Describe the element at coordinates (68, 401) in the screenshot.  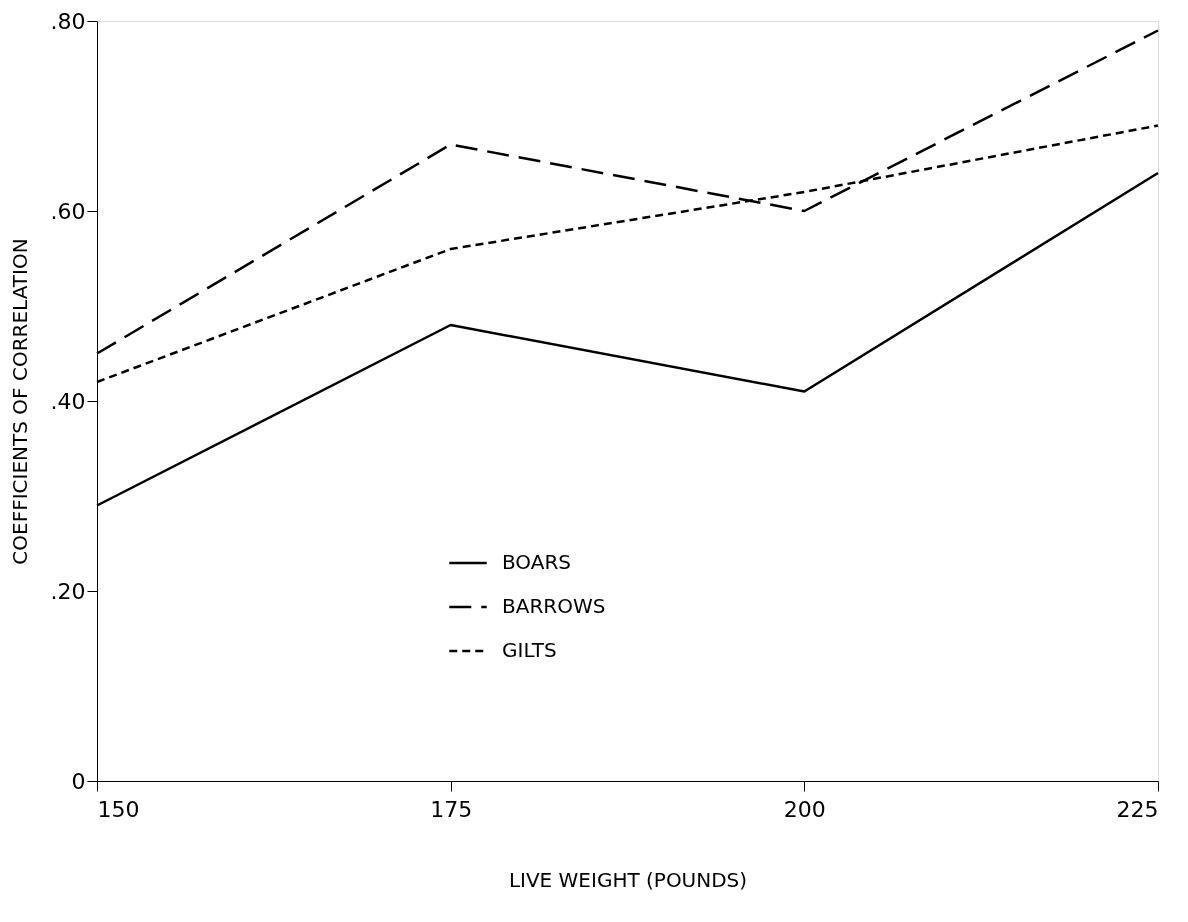
I see `y-tick-label: .40` at that location.